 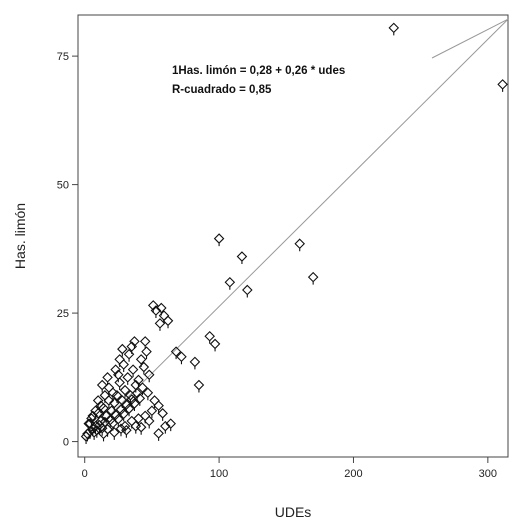 I want to click on y-tick-label: 0, so click(x=66, y=443).